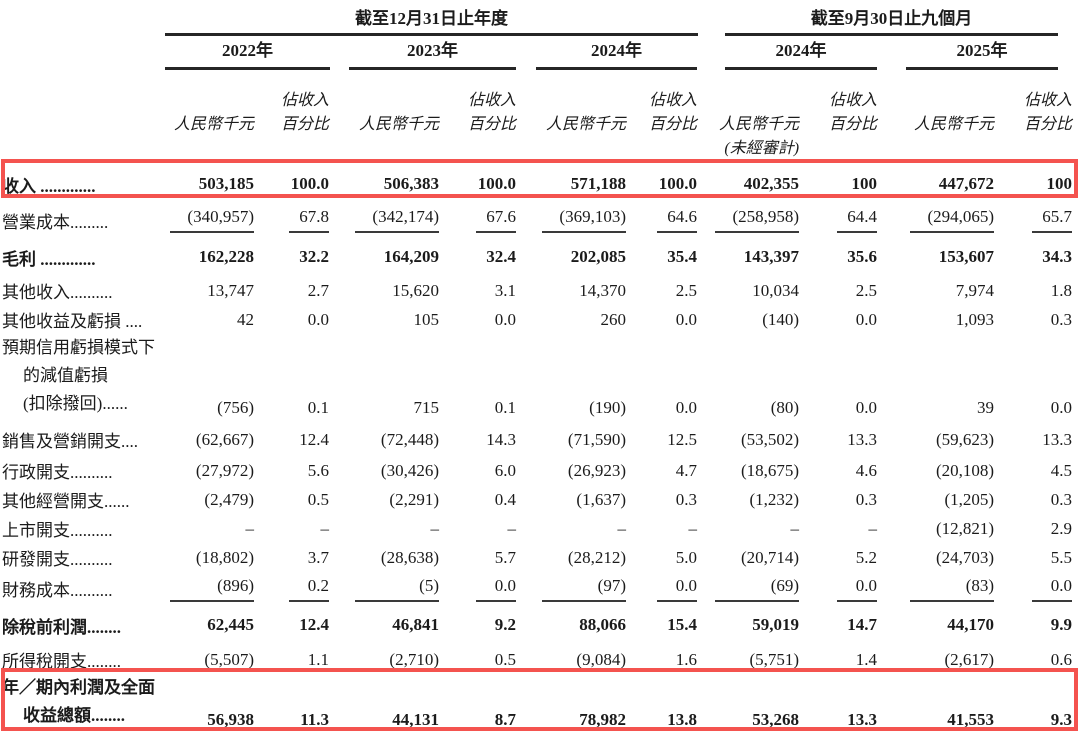 This screenshot has width=1080, height=732. What do you see at coordinates (426, 319) in the screenshot?
I see `value-cell: 105` at bounding box center [426, 319].